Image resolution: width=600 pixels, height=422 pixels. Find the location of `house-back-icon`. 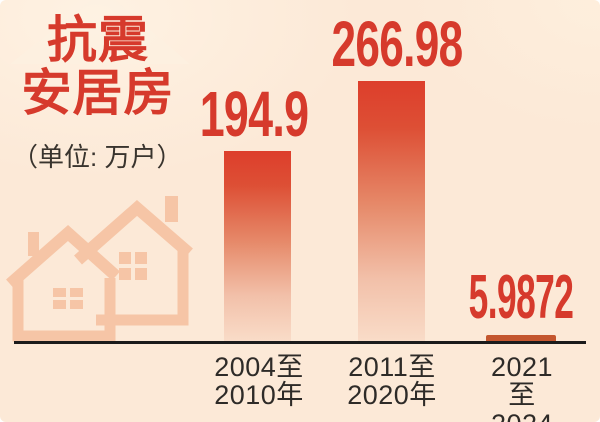

house-back-icon is located at coordinates (133, 263).